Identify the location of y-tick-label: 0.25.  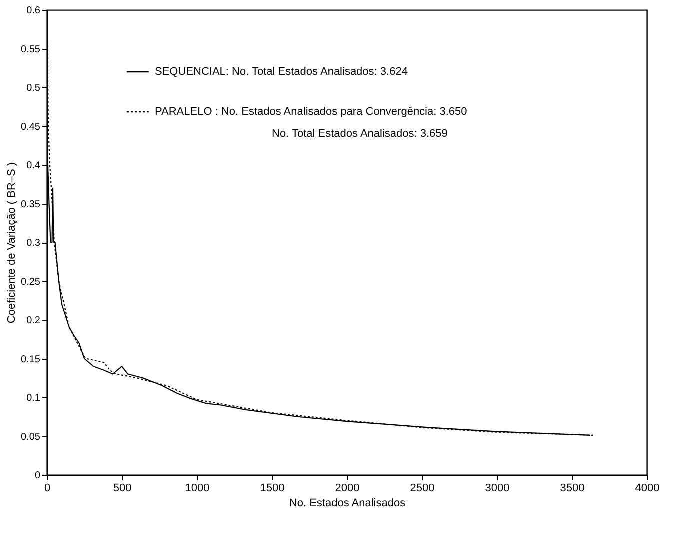
(31, 282).